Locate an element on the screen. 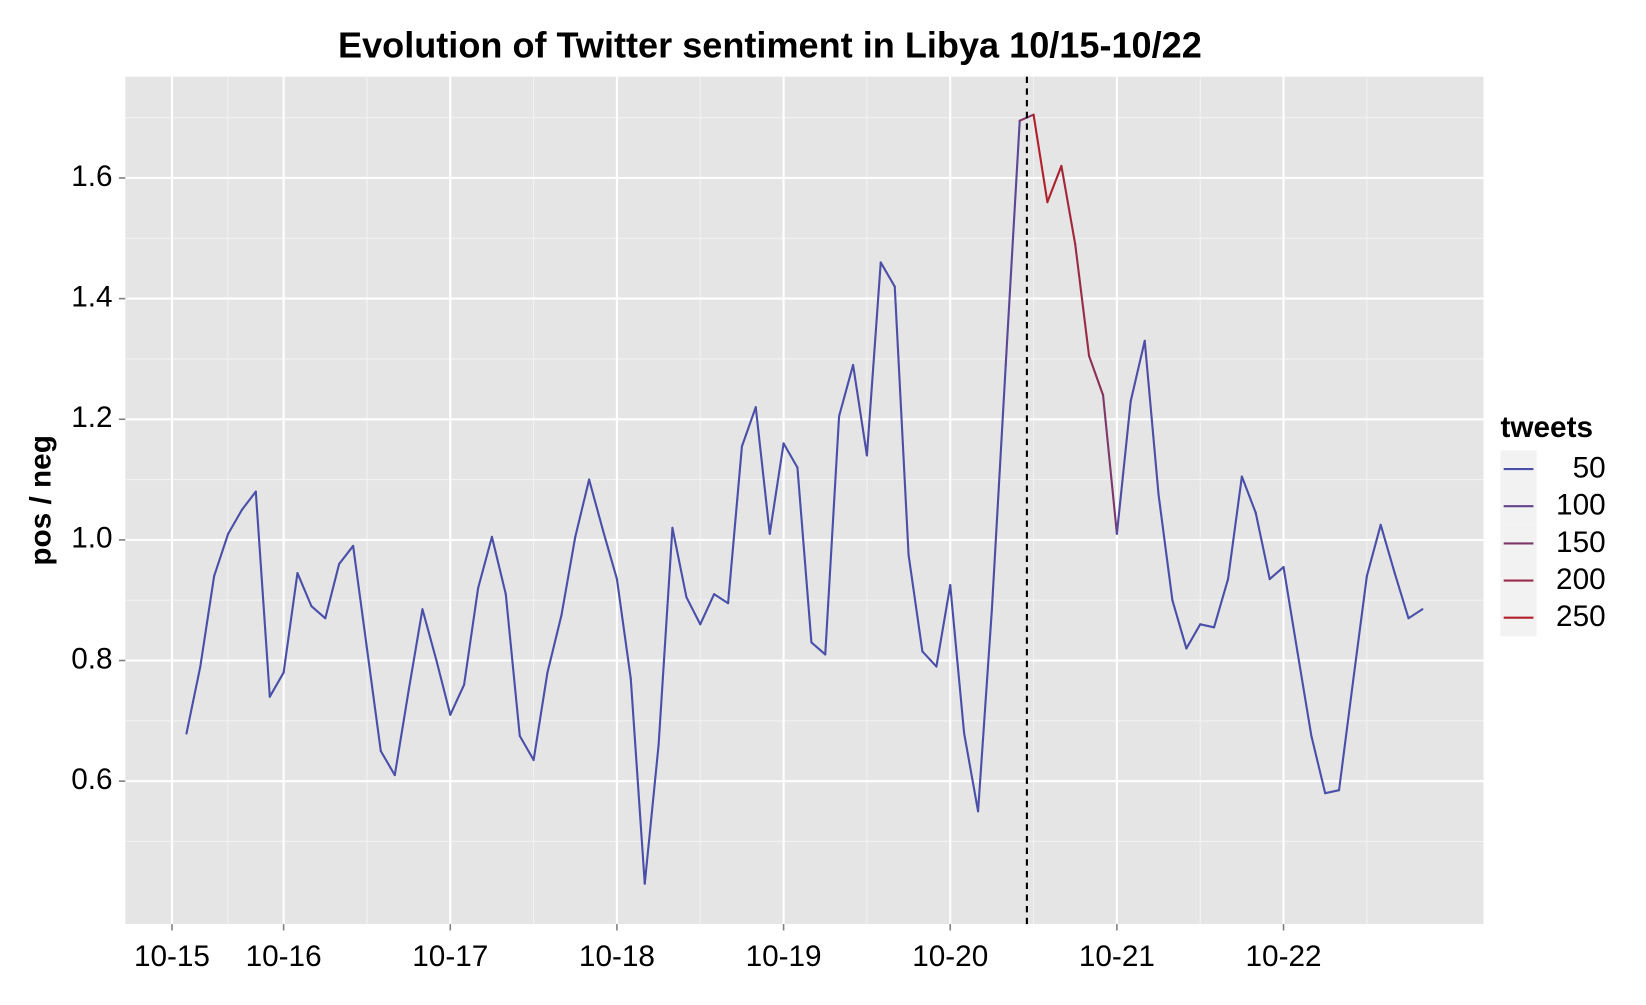  legend-label: 50 is located at coordinates (1589, 467).